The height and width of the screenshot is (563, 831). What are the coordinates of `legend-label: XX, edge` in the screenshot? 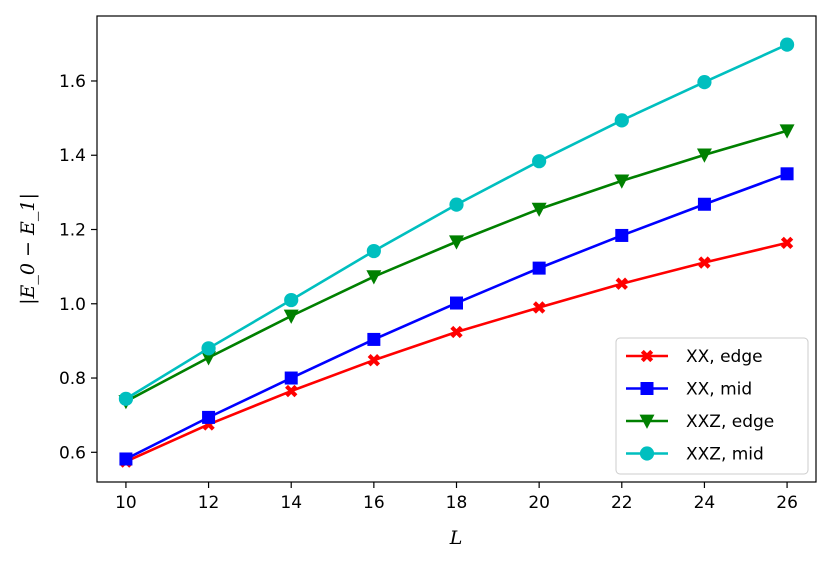 It's located at (724, 357).